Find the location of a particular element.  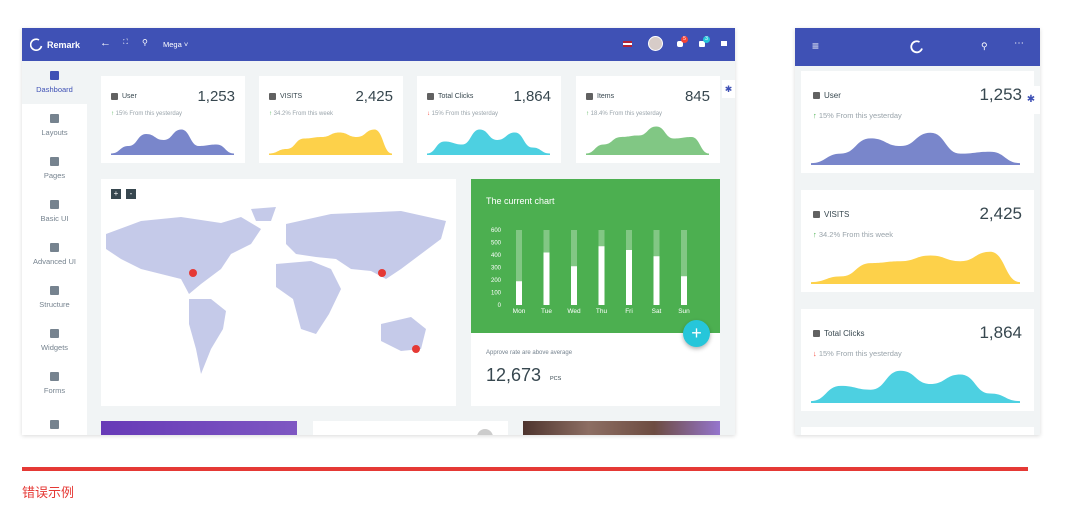

stat-card is located at coordinates (917, 431).